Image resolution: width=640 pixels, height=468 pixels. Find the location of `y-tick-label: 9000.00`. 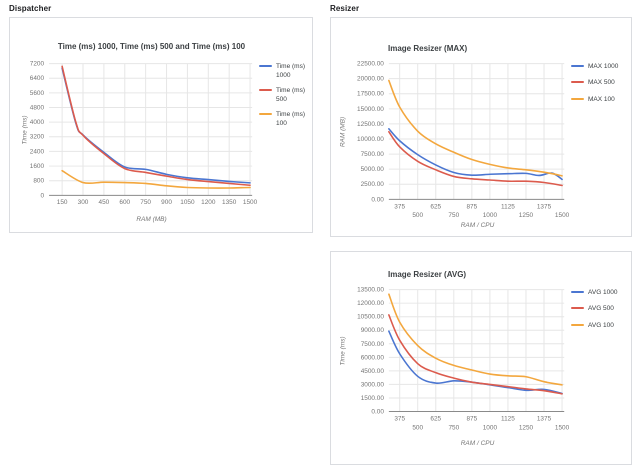

y-tick-label: 9000.00 is located at coordinates (373, 330).